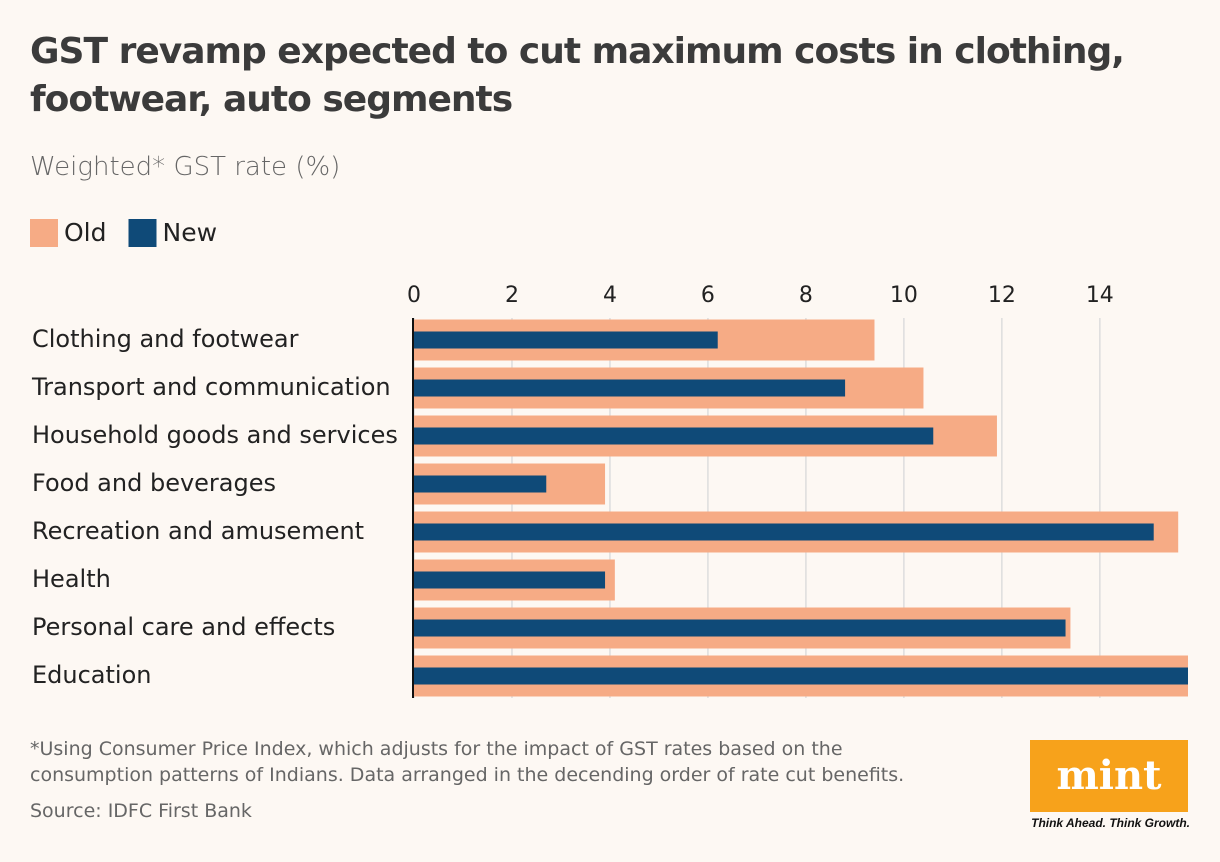 This screenshot has height=862, width=1220. What do you see at coordinates (708, 295) in the screenshot?
I see `x-tick-label: 6` at bounding box center [708, 295].